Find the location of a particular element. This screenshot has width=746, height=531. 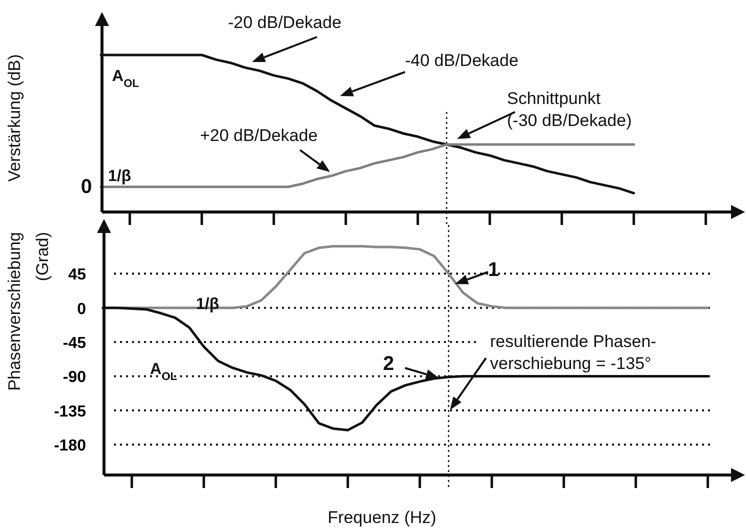

x-axis-title: Frequenz (Hz) is located at coordinates (382, 517).